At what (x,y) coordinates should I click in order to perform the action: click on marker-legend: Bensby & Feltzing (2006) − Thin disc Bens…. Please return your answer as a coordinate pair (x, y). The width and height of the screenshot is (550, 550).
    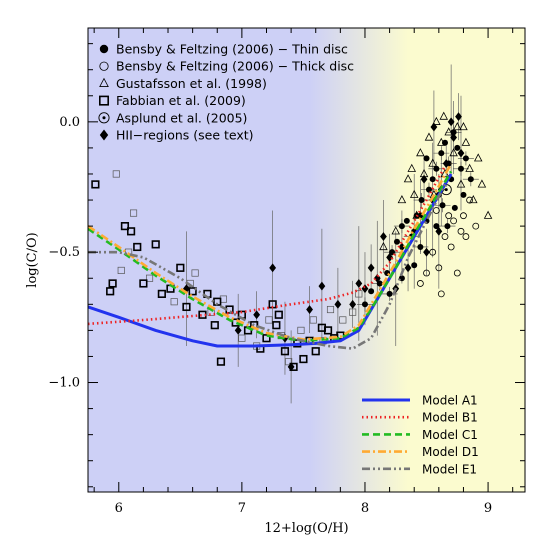
    Looking at the image, I should click on (226, 92).